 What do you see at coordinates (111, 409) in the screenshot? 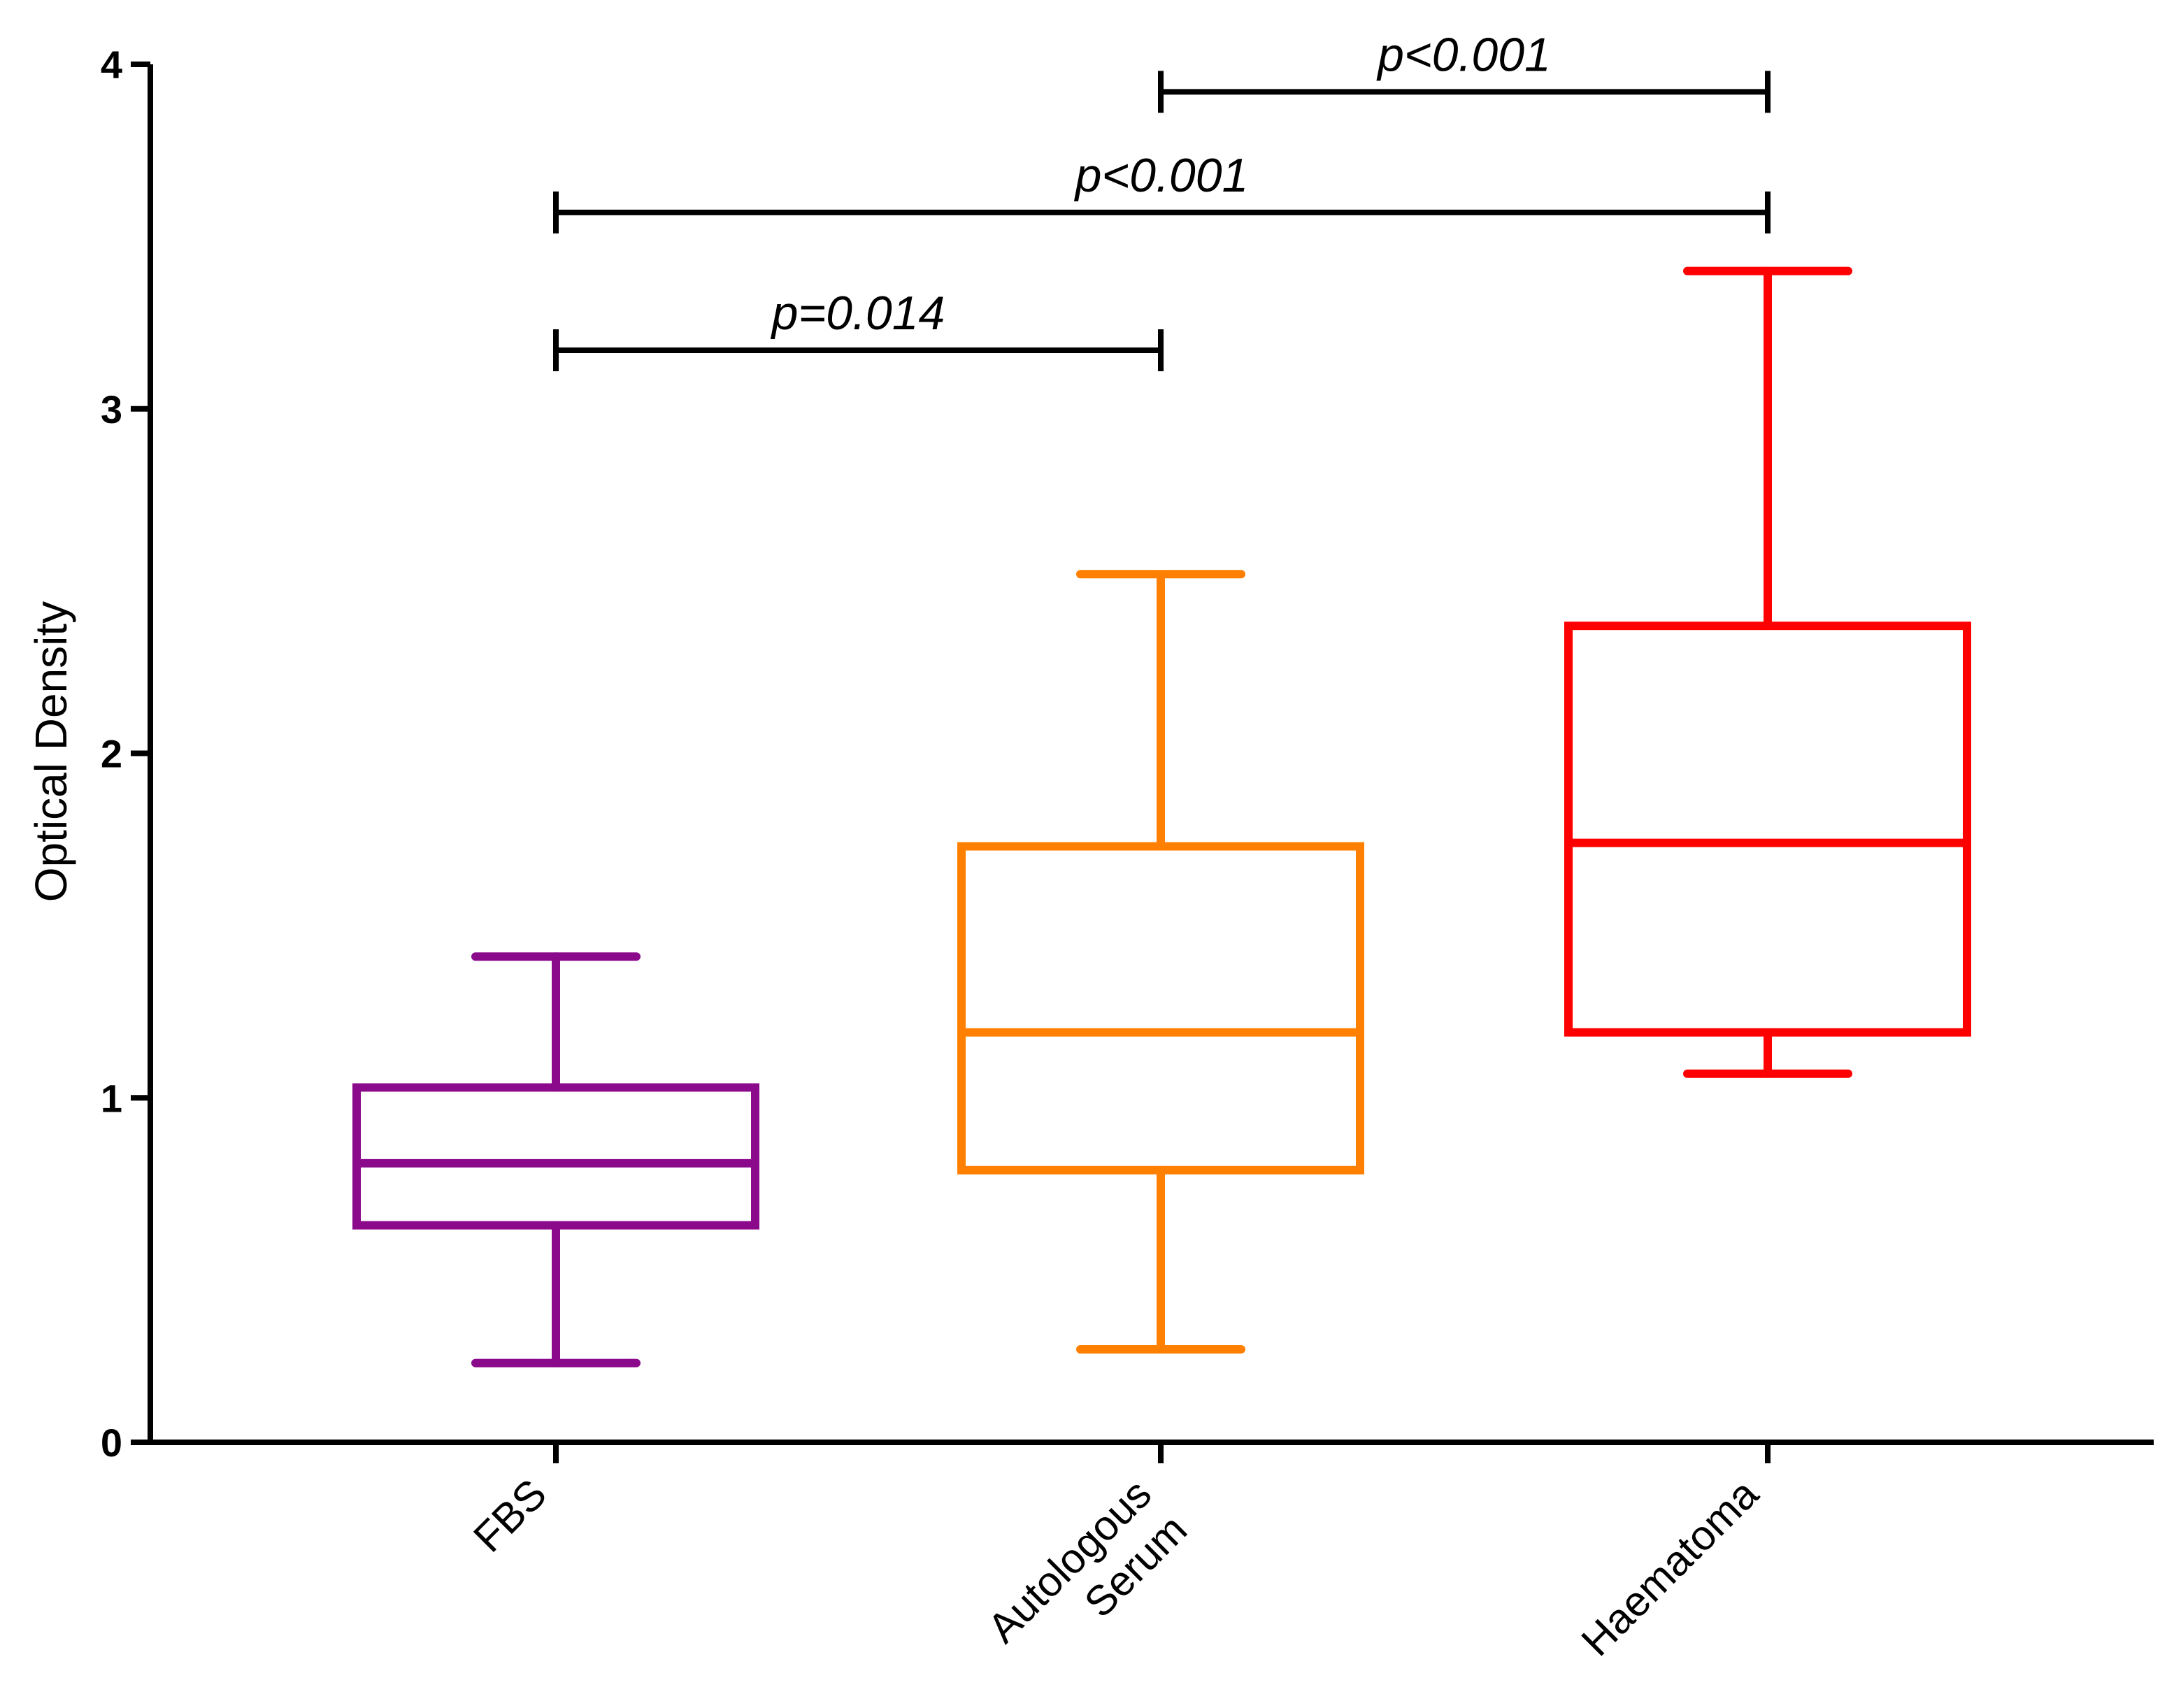
I see `y-tick-label: 3` at bounding box center [111, 409].